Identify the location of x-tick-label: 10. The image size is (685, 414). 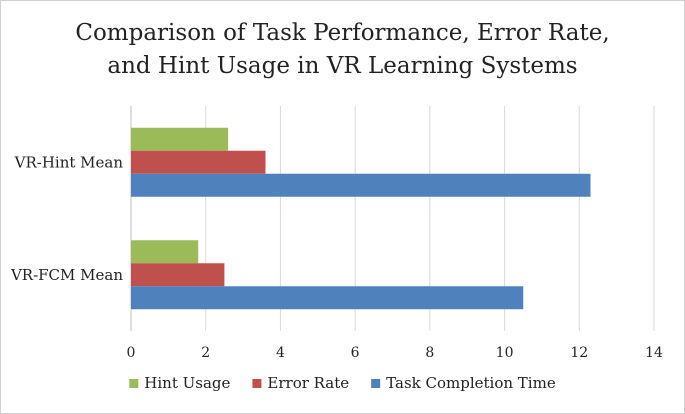
(505, 353).